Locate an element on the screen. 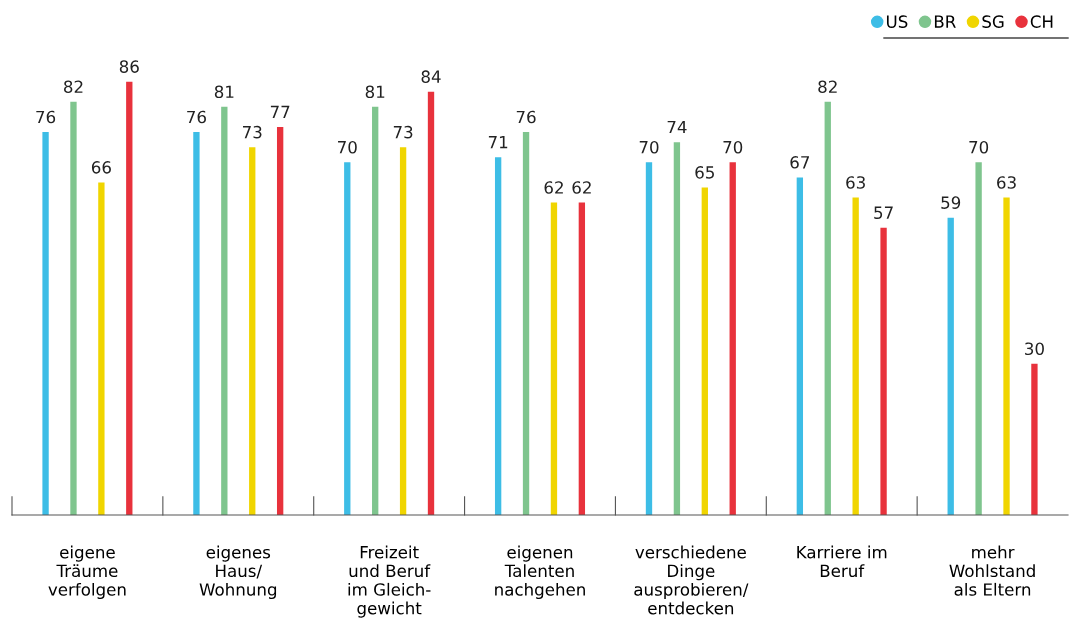 This screenshot has height=619, width=1069. x-tick-label: Karriere im Beruf is located at coordinates (842, 561).